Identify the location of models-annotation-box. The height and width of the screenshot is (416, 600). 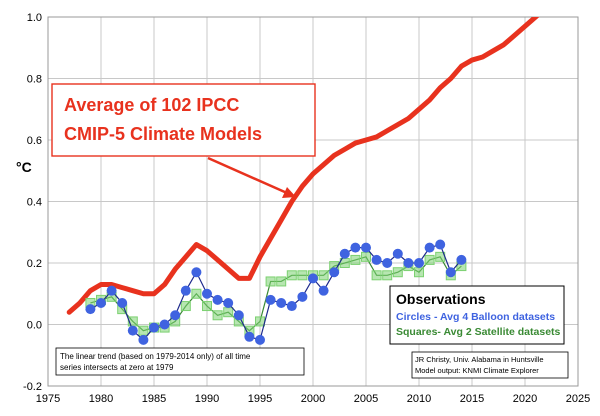
(183, 120).